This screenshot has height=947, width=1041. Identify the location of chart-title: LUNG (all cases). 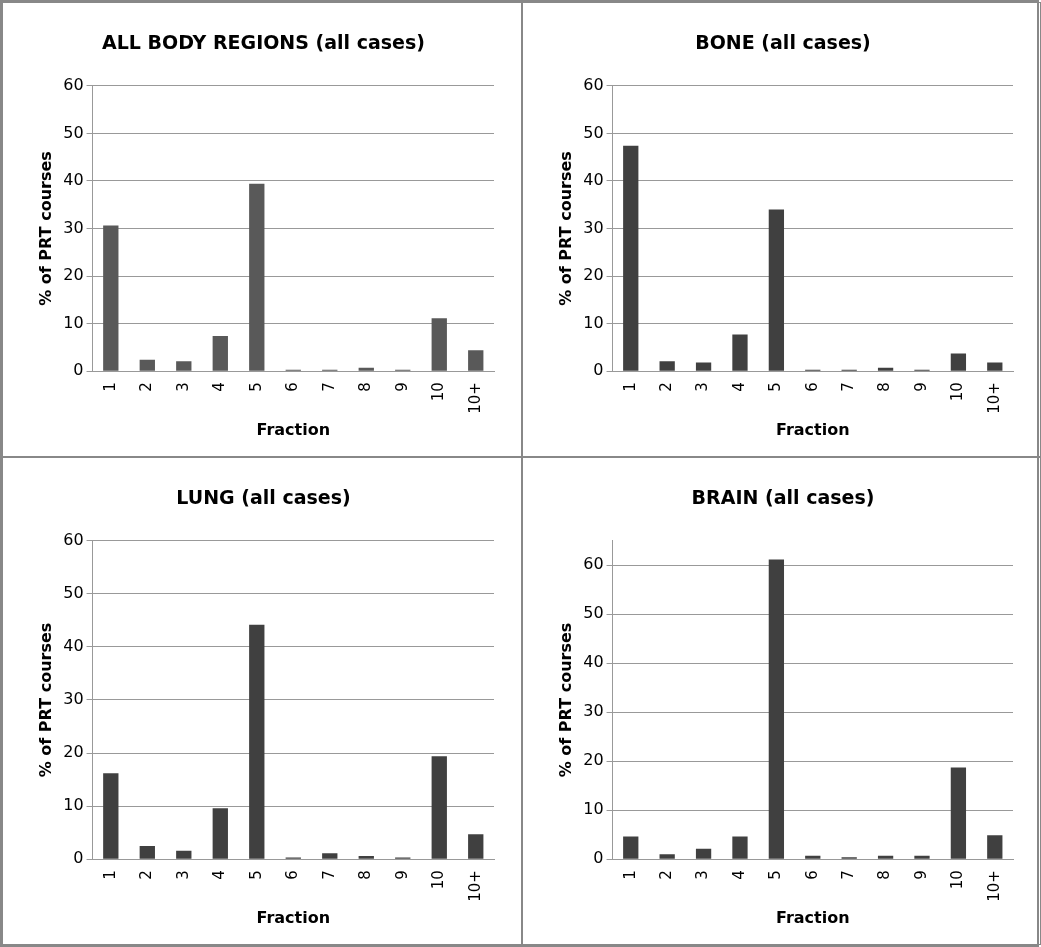
(263, 497).